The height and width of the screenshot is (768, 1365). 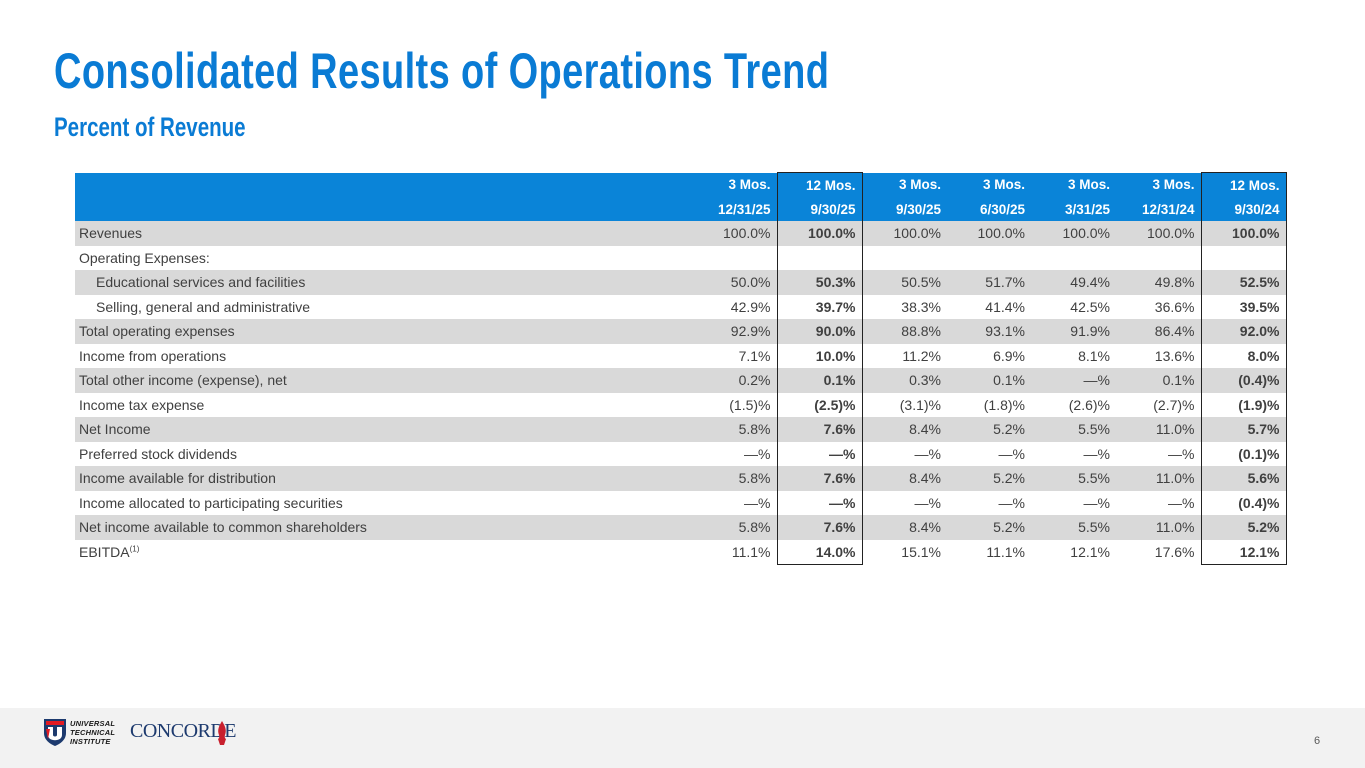 What do you see at coordinates (93, 723) in the screenshot?
I see `uti-logo-line: UNIVERSAL` at bounding box center [93, 723].